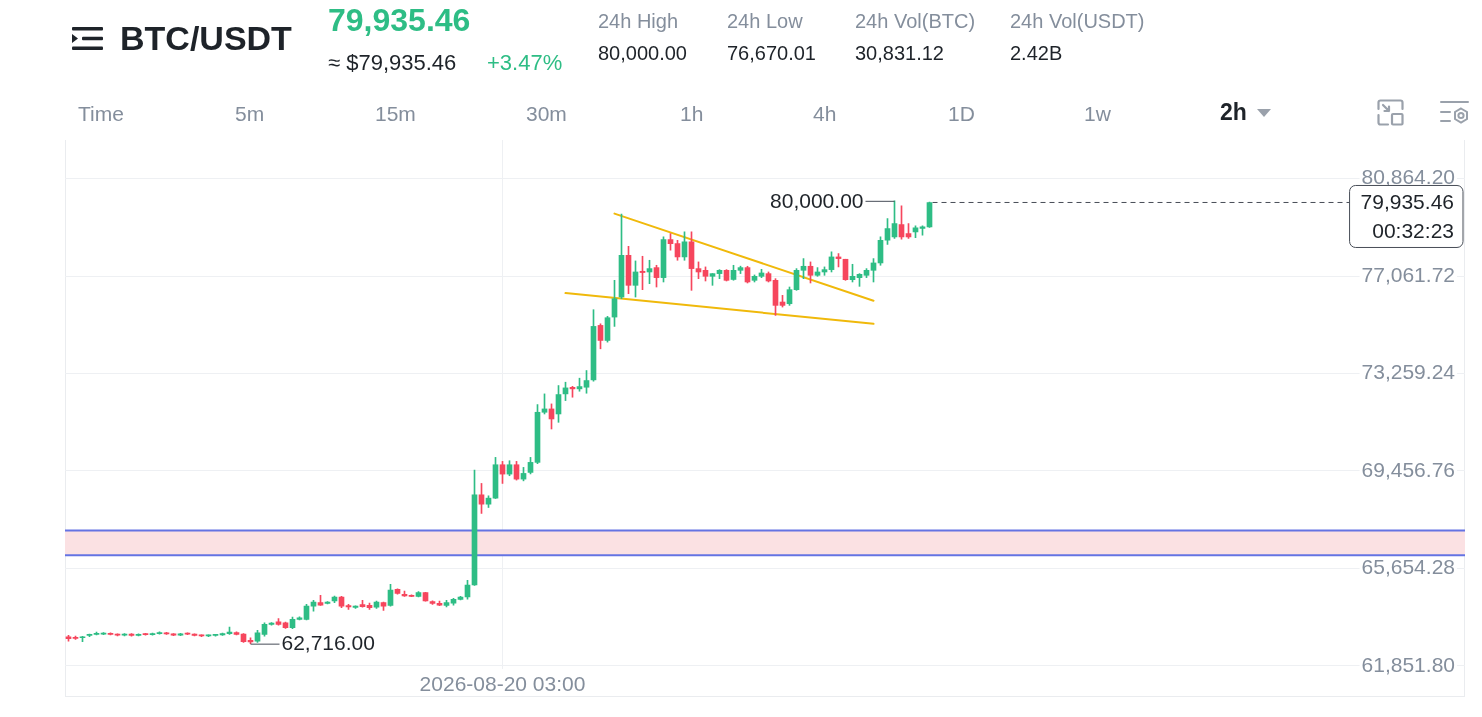 This screenshot has width=1482, height=717. I want to click on text: 1h, so click(692, 113).